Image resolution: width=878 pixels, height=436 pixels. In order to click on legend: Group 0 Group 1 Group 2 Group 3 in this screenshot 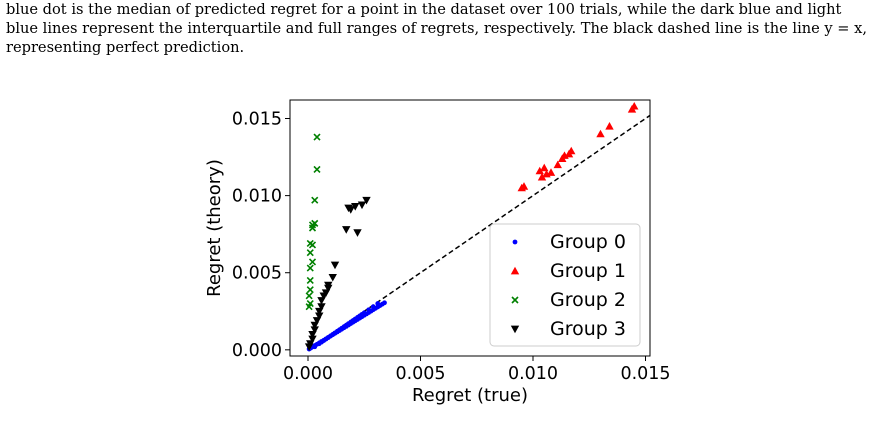, I will do `click(565, 285)`.